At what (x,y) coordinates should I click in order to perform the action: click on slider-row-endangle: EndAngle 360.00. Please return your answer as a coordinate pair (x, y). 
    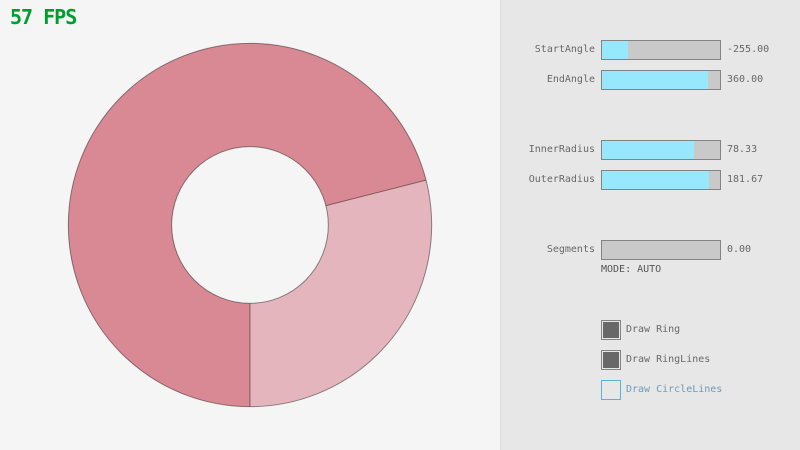
    Looking at the image, I should click on (650, 80).